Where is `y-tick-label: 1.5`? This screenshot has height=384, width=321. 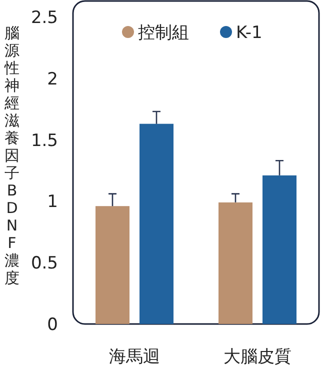 y-tick-label: 1.5 is located at coordinates (44, 140).